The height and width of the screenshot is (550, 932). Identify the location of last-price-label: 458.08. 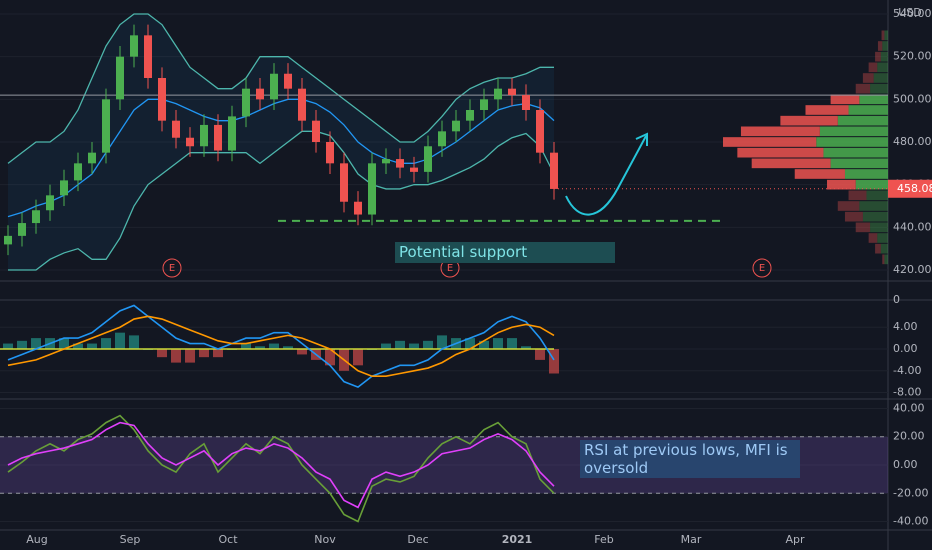
(914, 188).